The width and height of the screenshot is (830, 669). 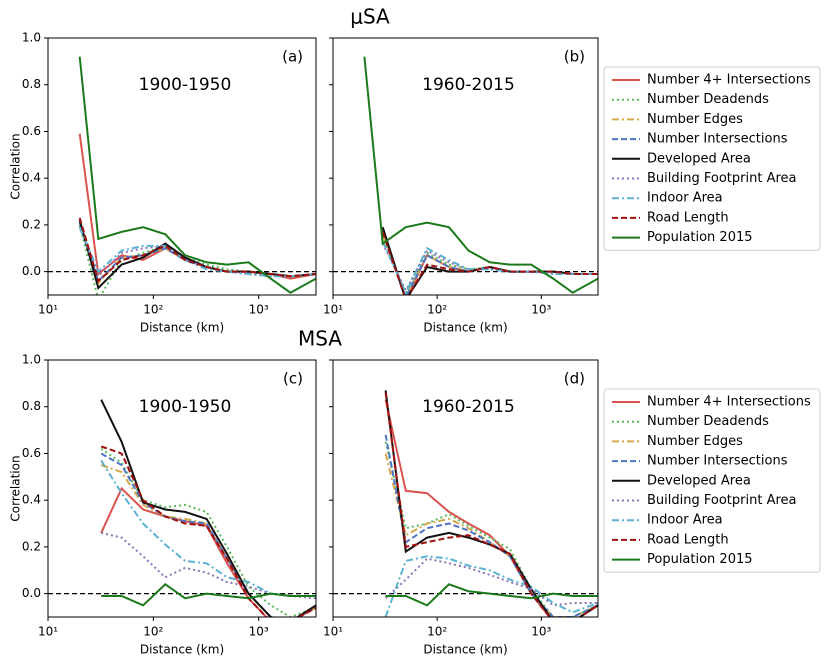 What do you see at coordinates (574, 379) in the screenshot?
I see `panel-label: (d)` at bounding box center [574, 379].